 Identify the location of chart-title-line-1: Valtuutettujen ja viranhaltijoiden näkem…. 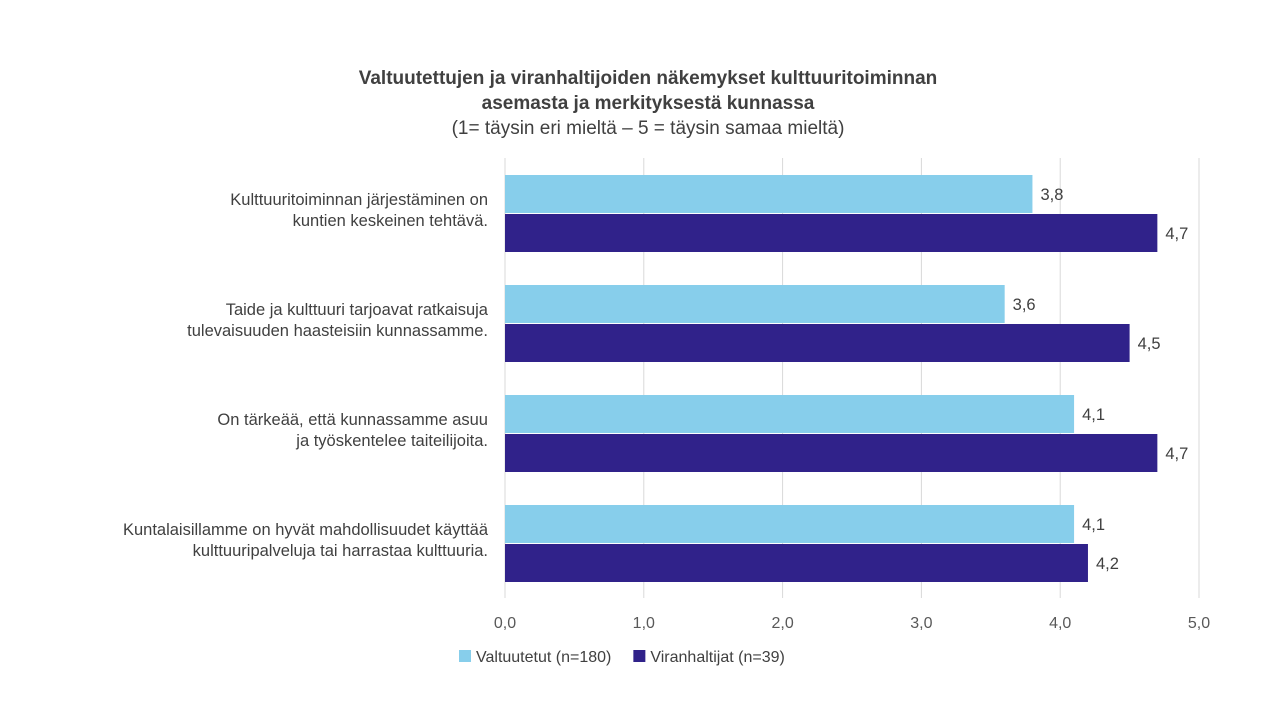
(648, 78).